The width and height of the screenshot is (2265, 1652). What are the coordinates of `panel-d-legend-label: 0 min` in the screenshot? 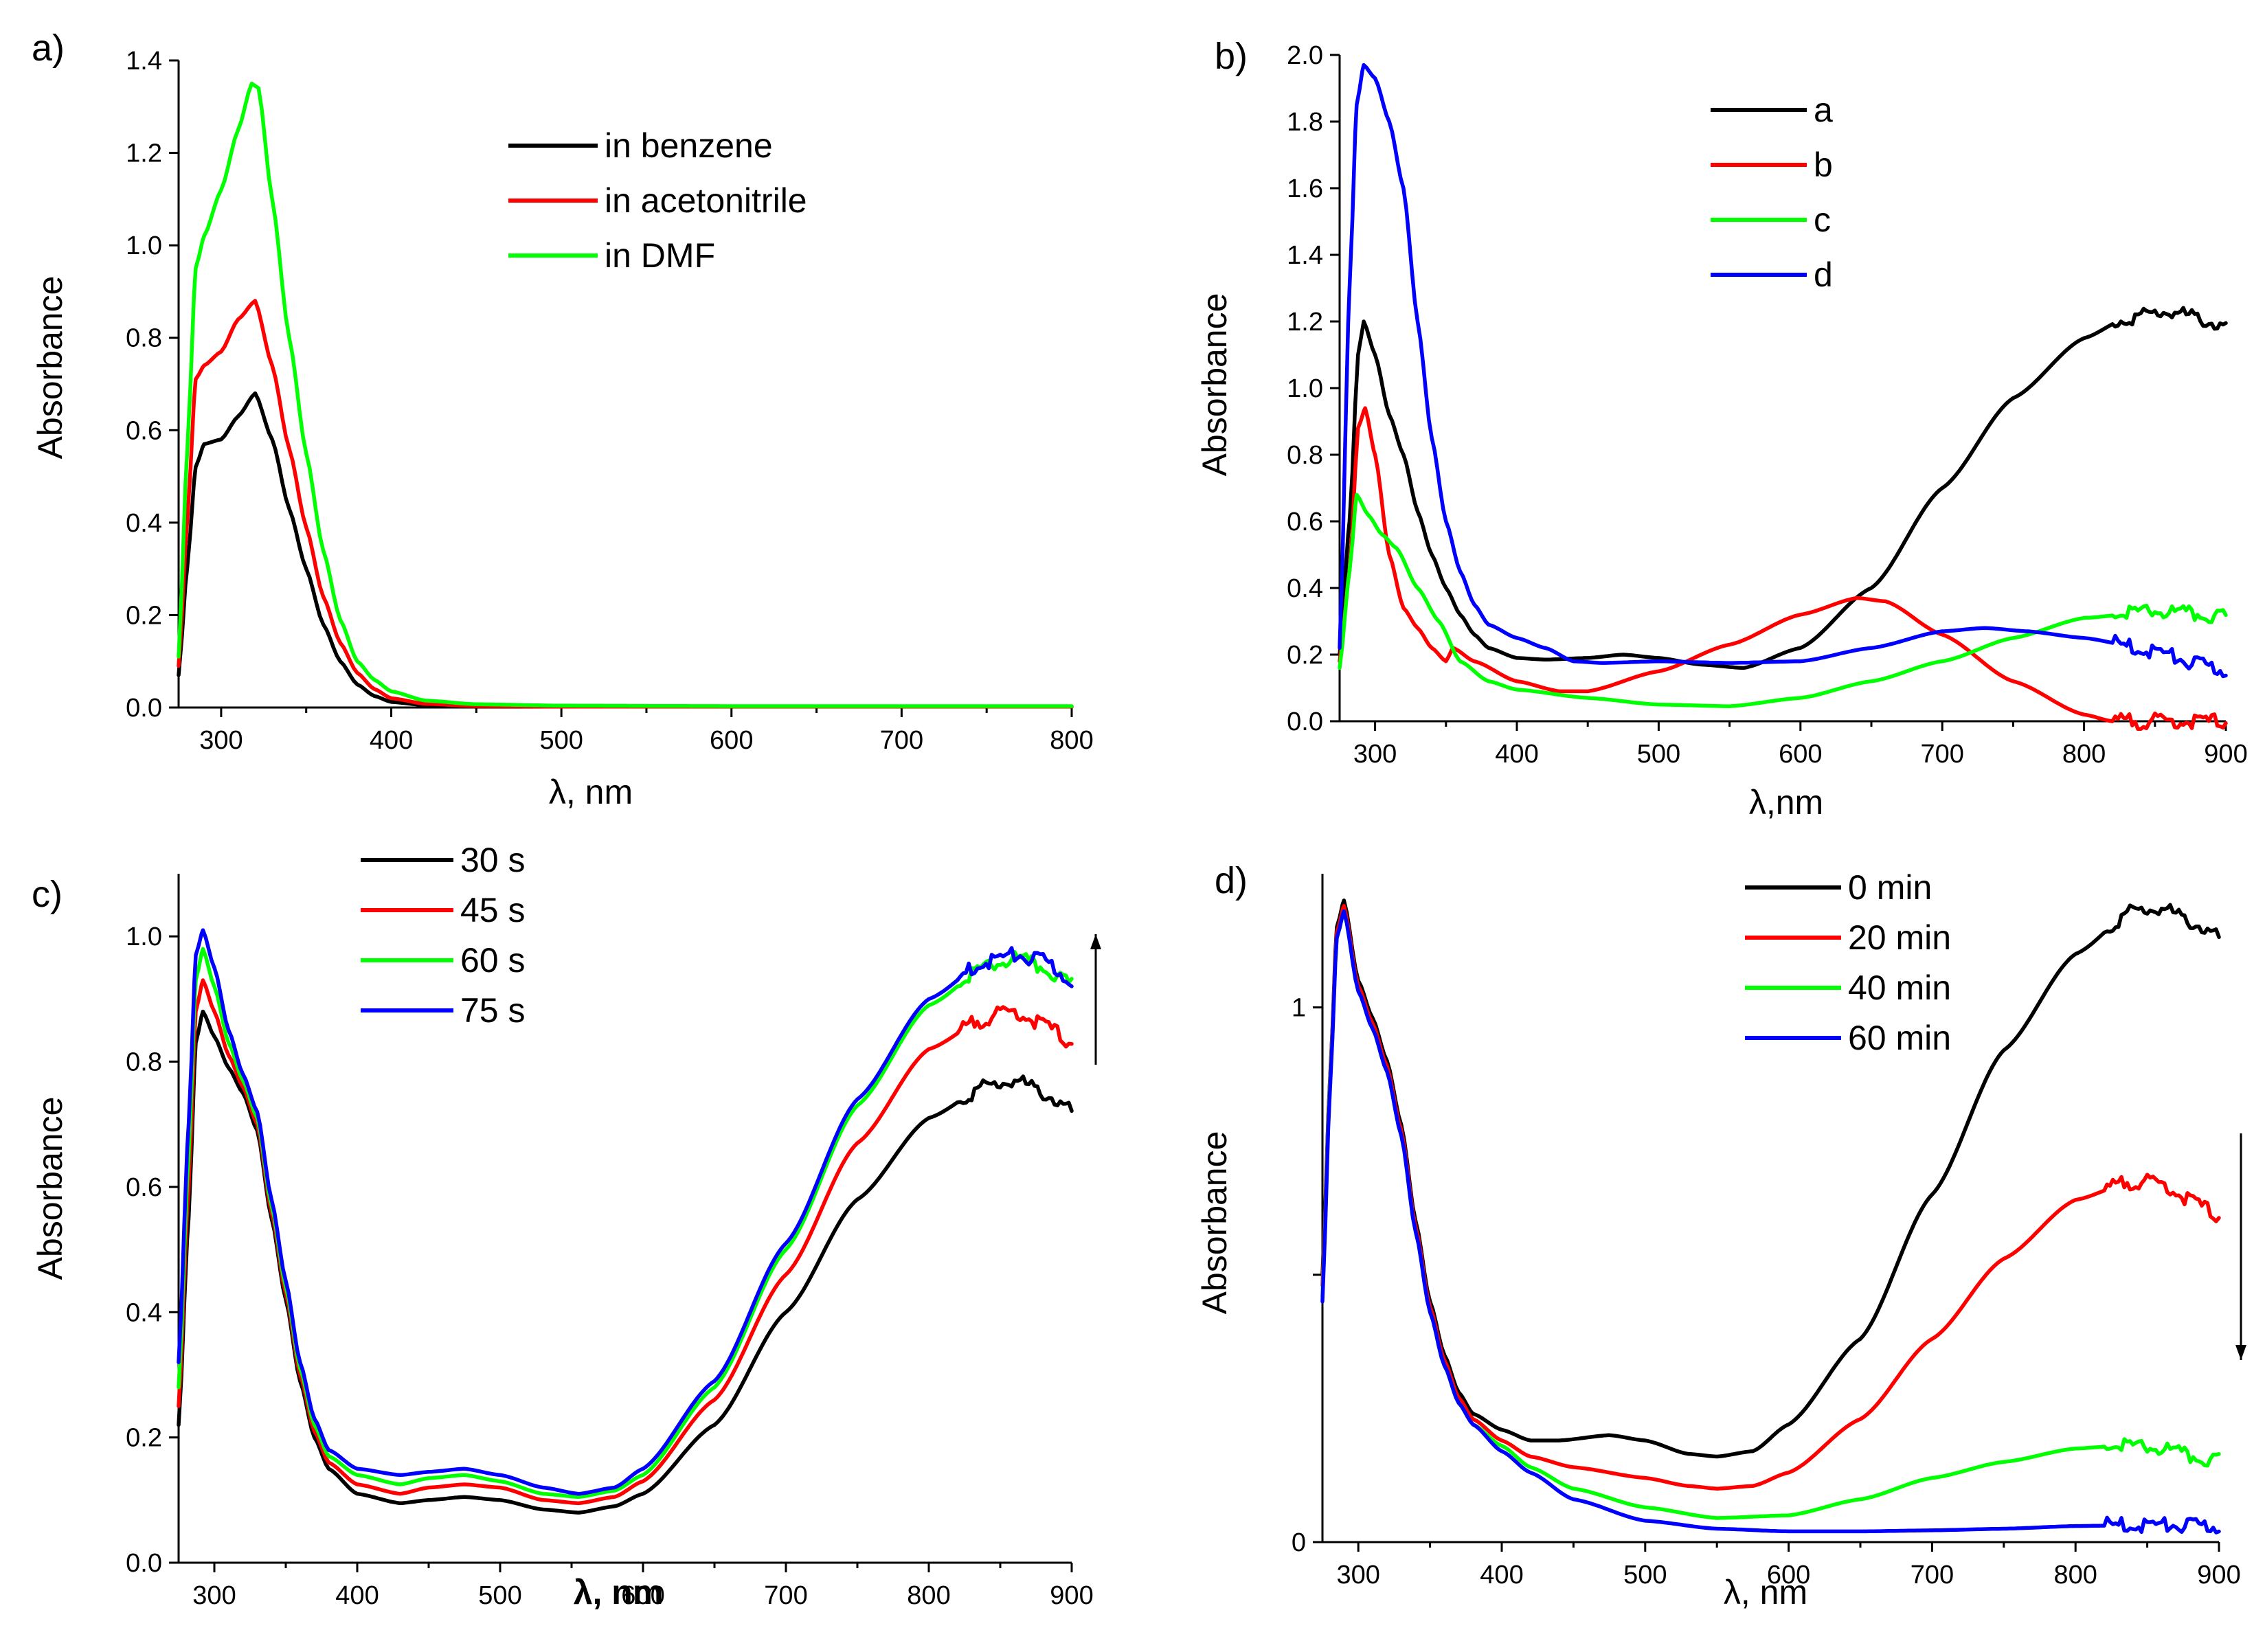 It's located at (1890, 887).